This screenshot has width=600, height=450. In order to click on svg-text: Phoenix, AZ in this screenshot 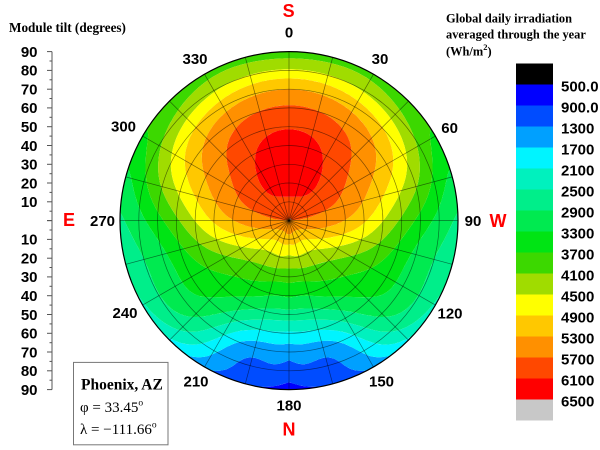, I will do `click(122, 385)`.